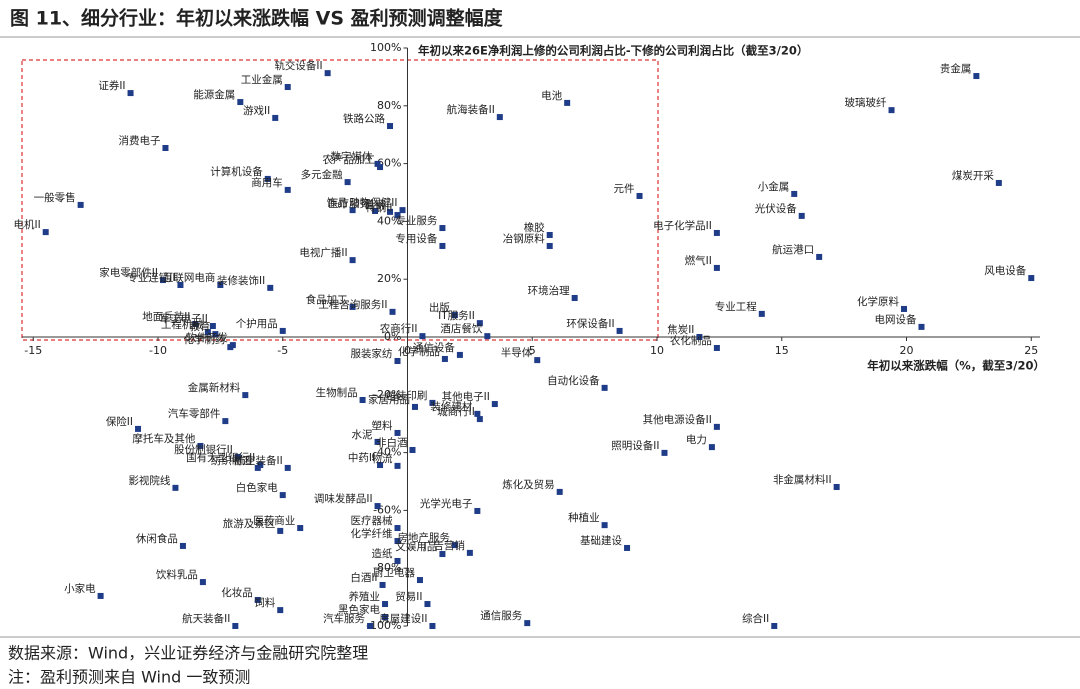 This screenshot has height=689, width=1080. What do you see at coordinates (352, 304) in the screenshot?
I see `point-label: 工程咨询服务II` at bounding box center [352, 304].